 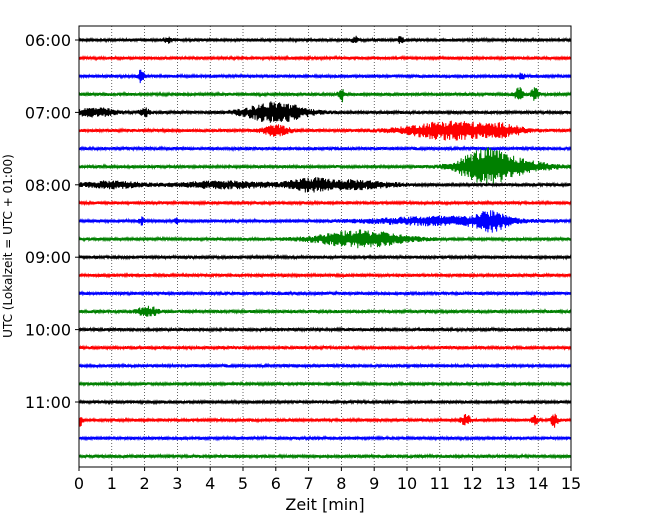 I want to click on y-tick-label: 11:00, so click(x=48, y=402).